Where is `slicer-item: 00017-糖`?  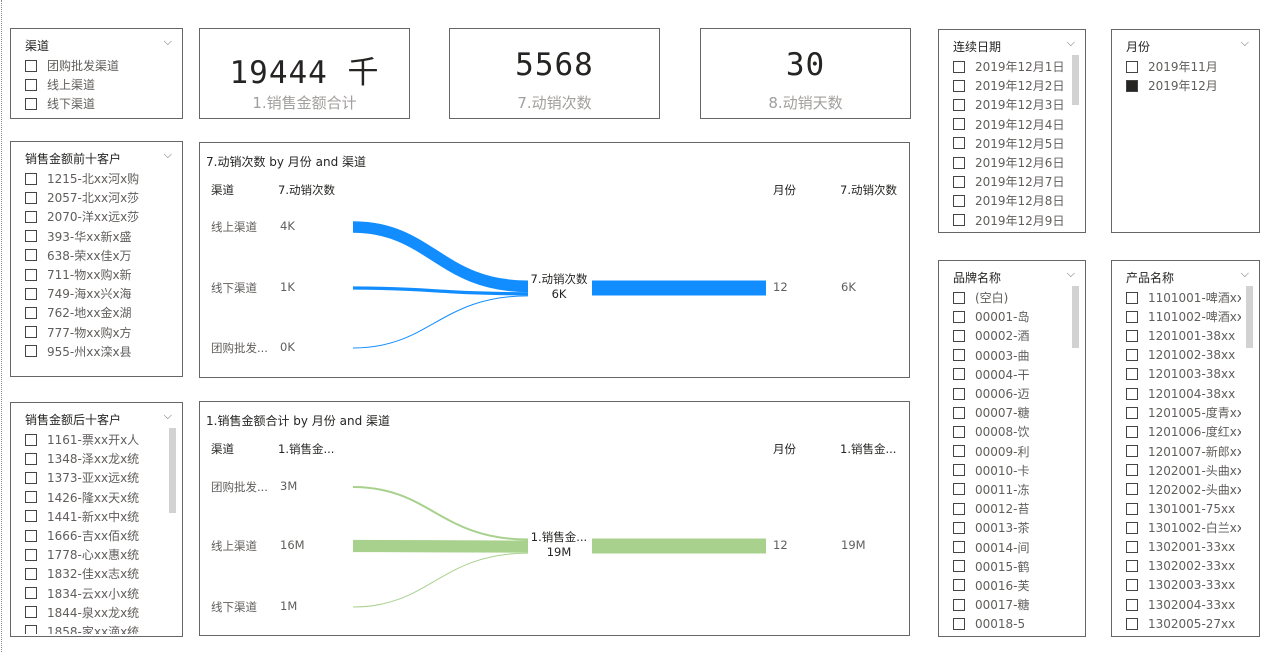
slicer-item: 00017-糖 is located at coordinates (1010, 604).